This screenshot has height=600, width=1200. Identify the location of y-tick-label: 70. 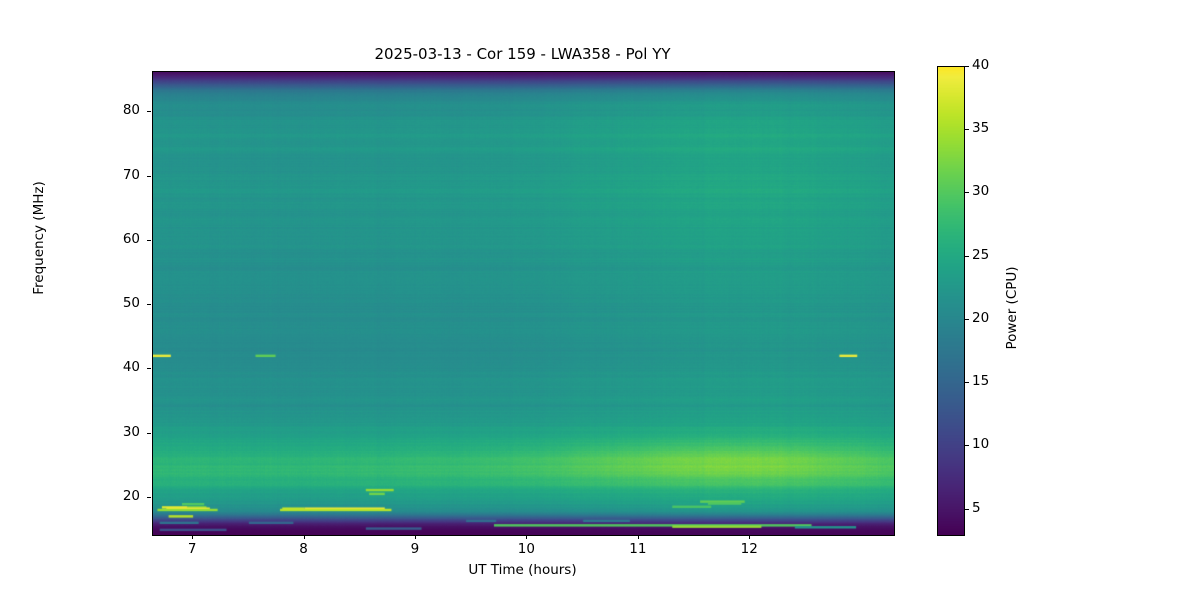
(131, 174).